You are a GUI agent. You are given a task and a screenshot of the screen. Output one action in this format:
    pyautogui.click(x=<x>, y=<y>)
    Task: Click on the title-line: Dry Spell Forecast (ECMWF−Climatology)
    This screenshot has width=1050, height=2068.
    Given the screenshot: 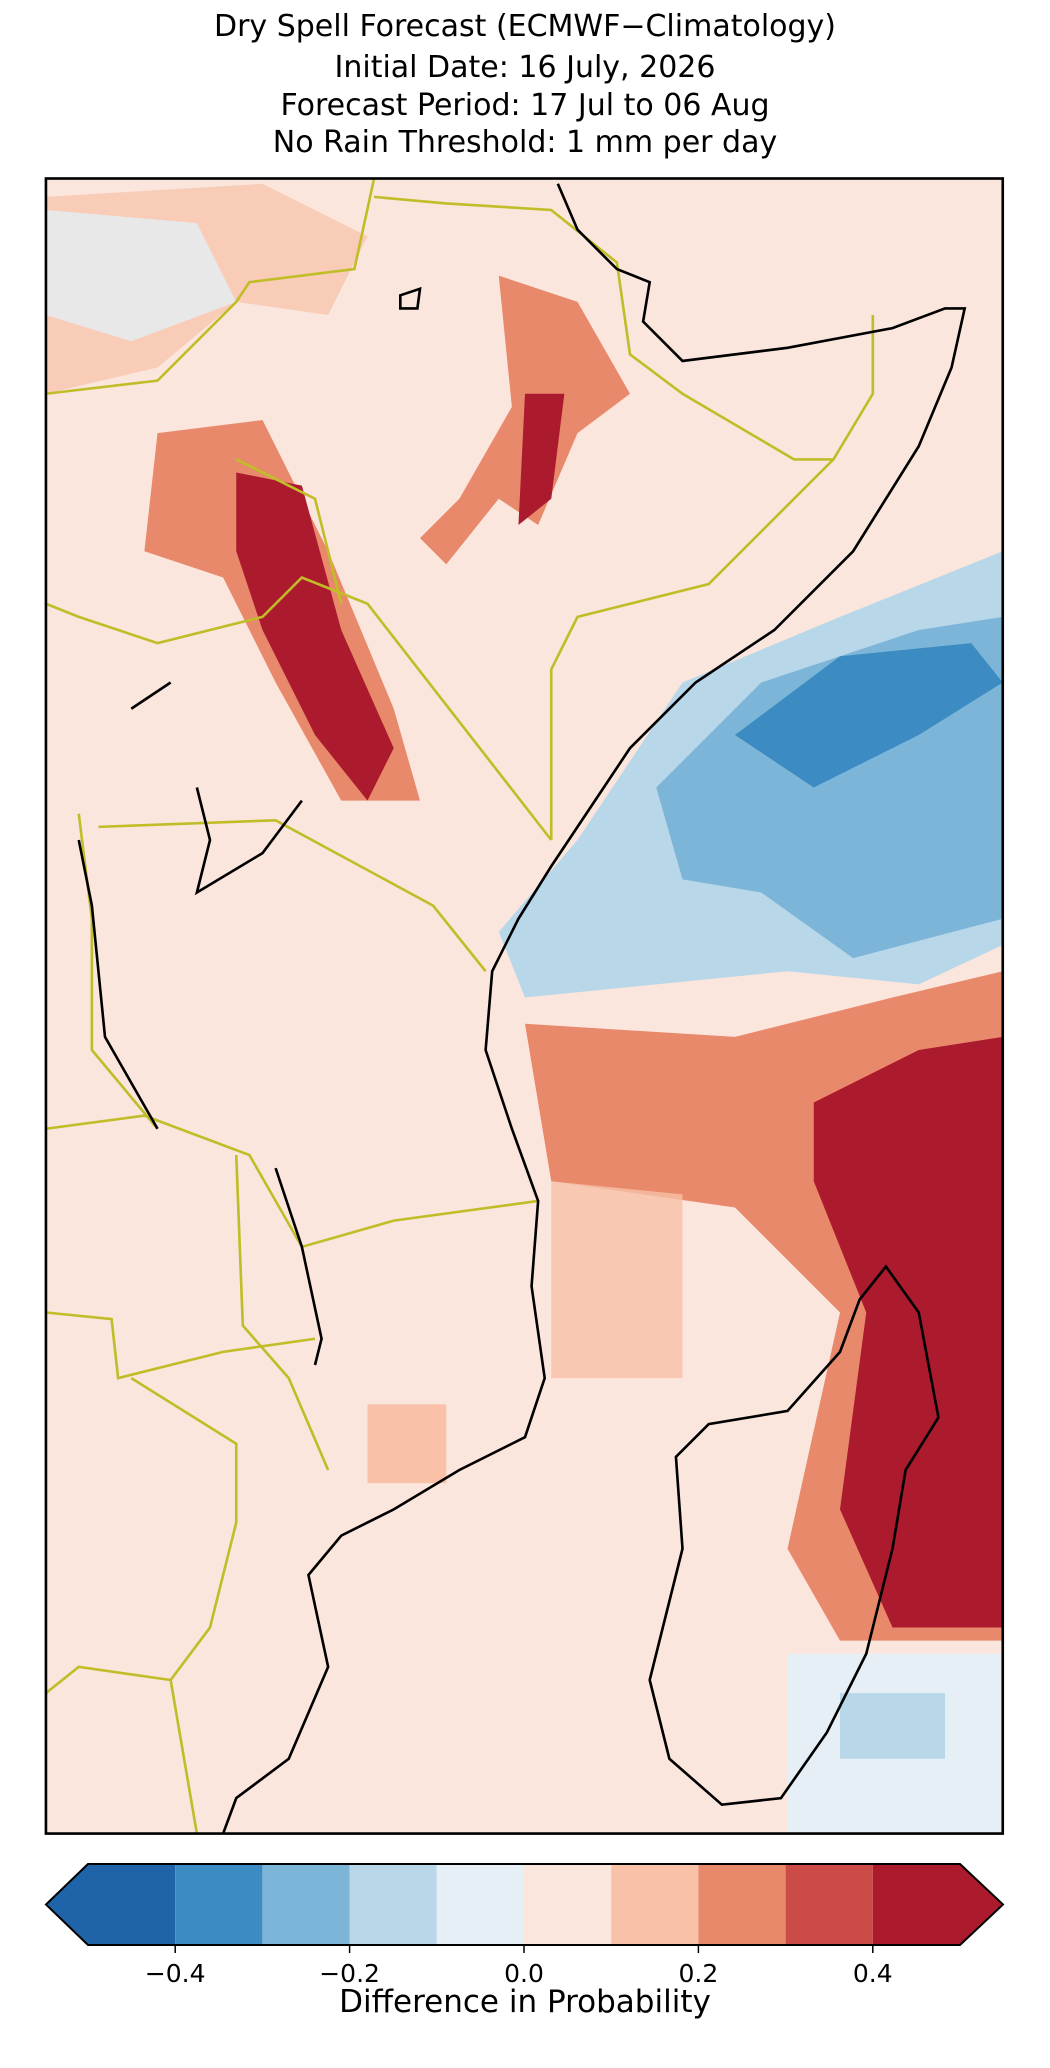 What is the action you would take?
    pyautogui.click(x=525, y=26)
    